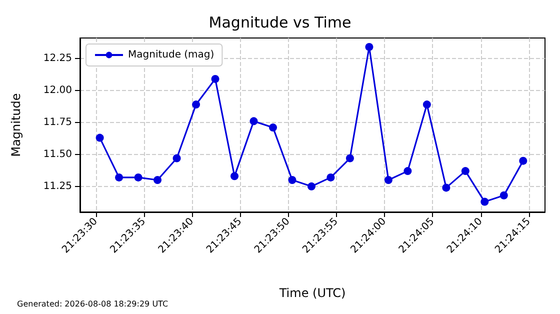  What do you see at coordinates (280, 23) in the screenshot?
I see `chart-title: Magnitude vs Time` at bounding box center [280, 23].